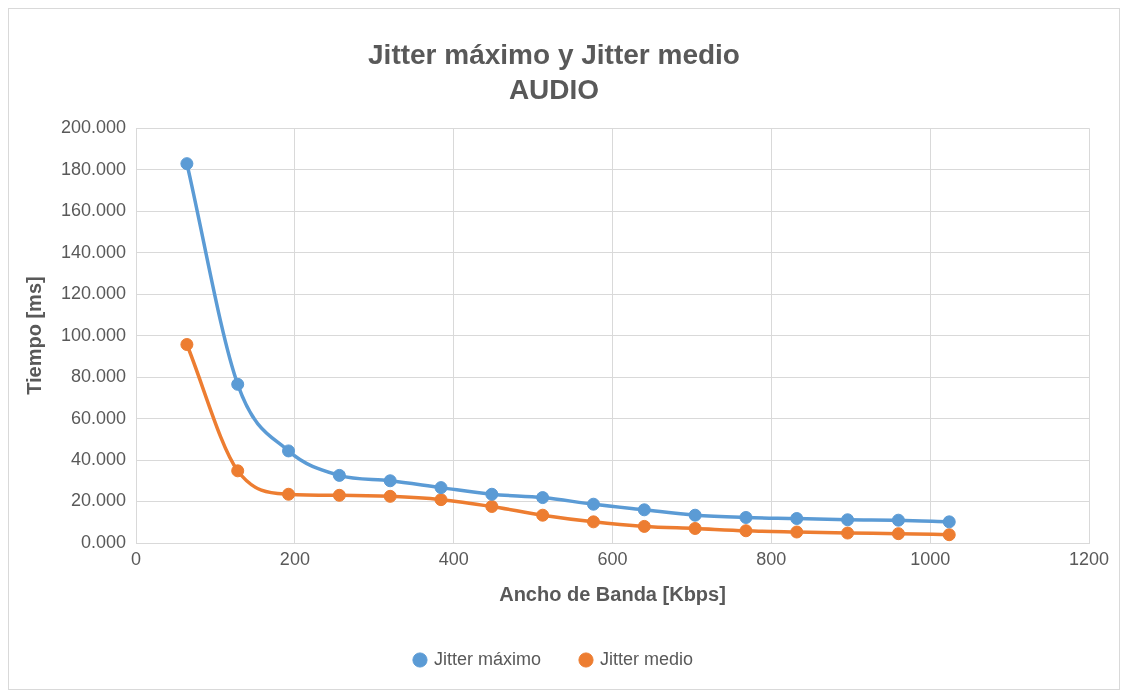  What do you see at coordinates (93, 168) in the screenshot?
I see `y-tick-label: 180.000` at bounding box center [93, 168].